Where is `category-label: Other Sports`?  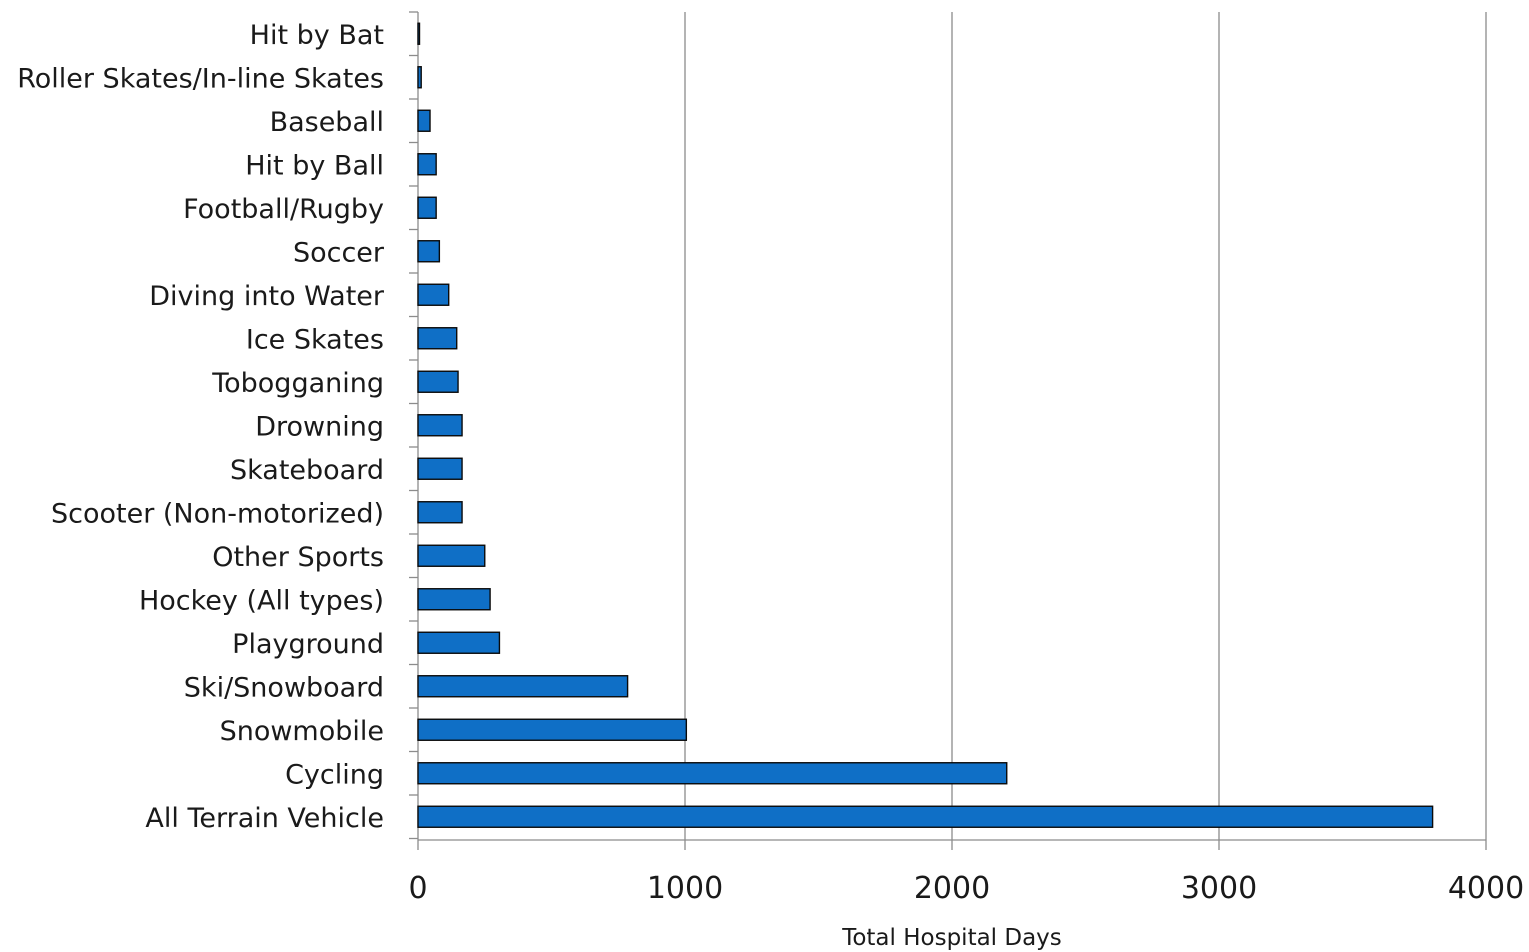
category-label: Other Sports is located at coordinates (298, 557).